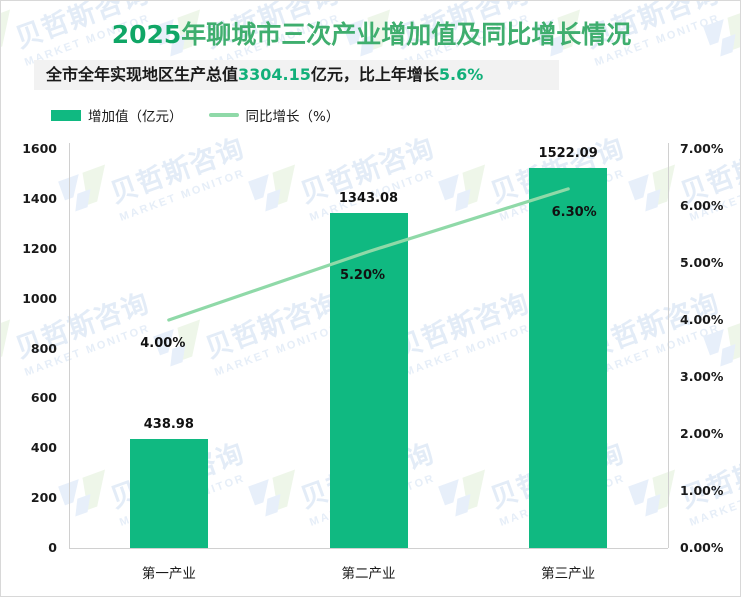 The height and width of the screenshot is (597, 741). Describe the element at coordinates (406, 34) in the screenshot. I see `page-title-rest: 年聊城市三次产业增加值及同比增长情况` at that location.